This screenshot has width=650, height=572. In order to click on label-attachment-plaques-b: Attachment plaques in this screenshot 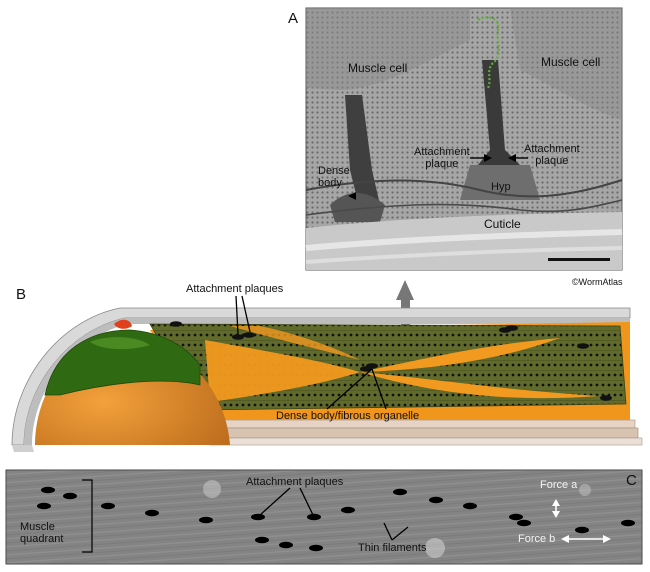, I will do `click(235, 289)`.